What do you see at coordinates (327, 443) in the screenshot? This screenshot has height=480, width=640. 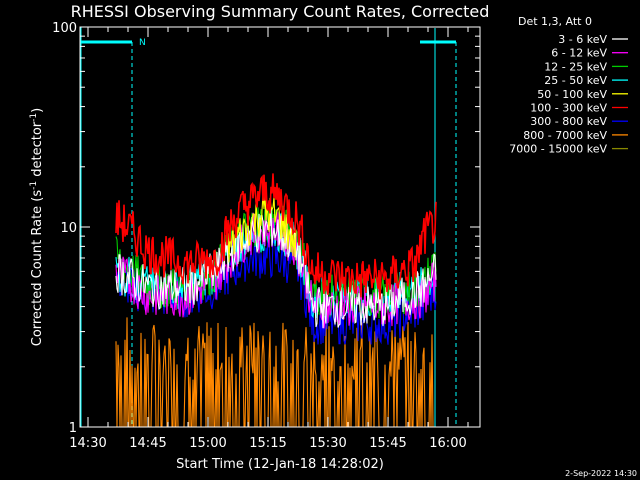 I see `x-tick-label: 15:30` at bounding box center [327, 443].